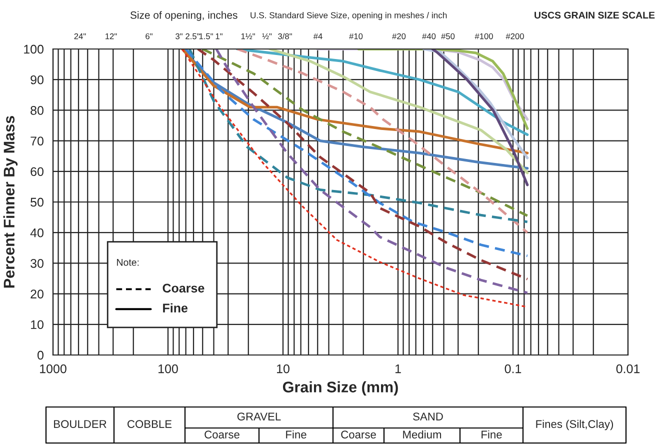 The width and height of the screenshot is (662, 444). I want to click on y-tick-label: 100, so click(34, 49).